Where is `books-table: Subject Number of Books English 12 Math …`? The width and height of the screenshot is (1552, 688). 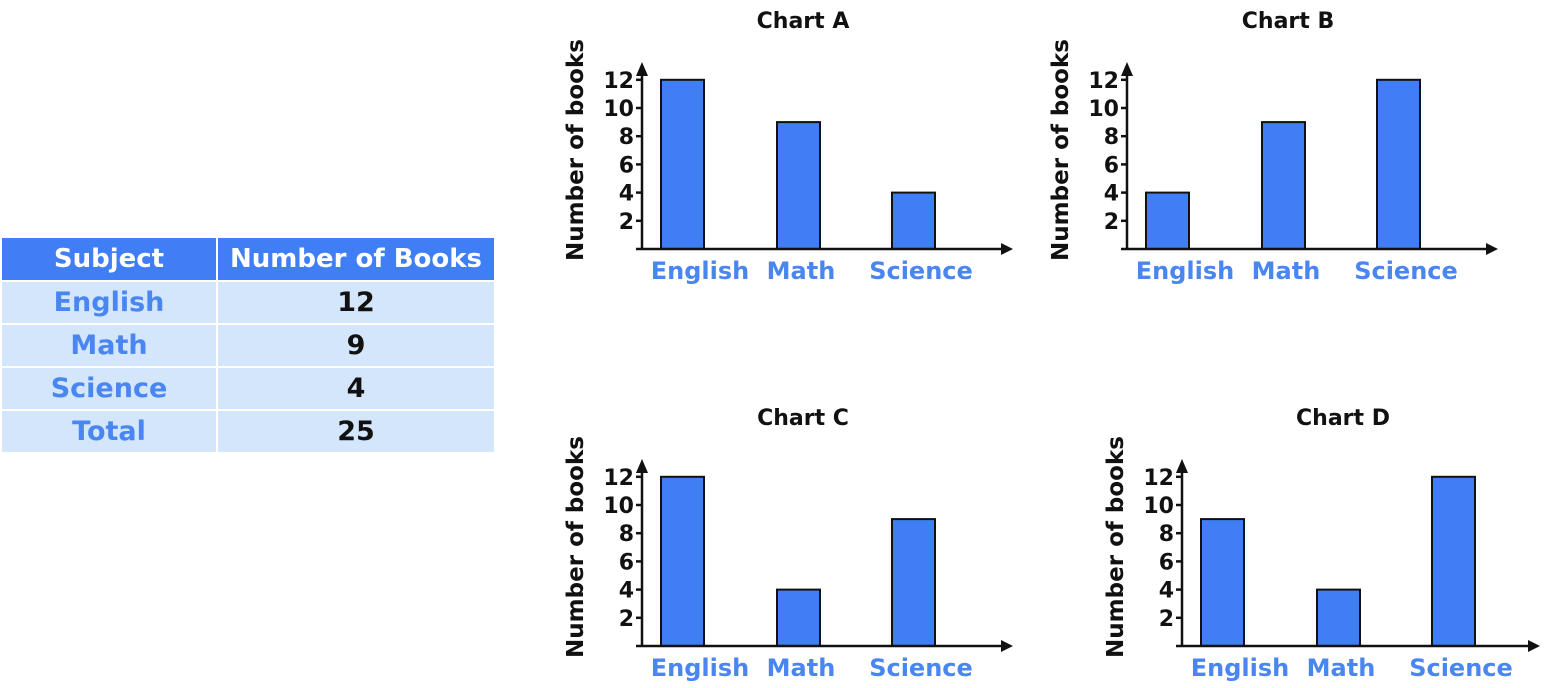
books-table: Subject Number of Books English 12 Math … is located at coordinates (248, 345).